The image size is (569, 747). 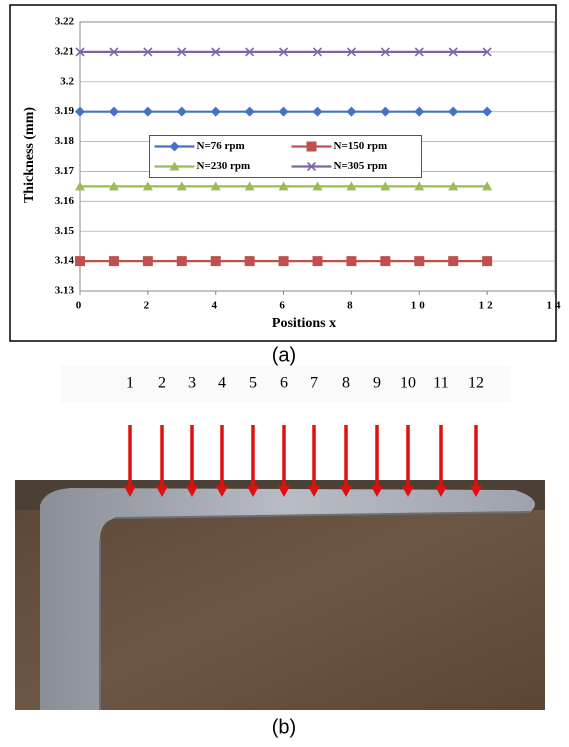 What do you see at coordinates (162, 383) in the screenshot?
I see `position-label: 2` at bounding box center [162, 383].